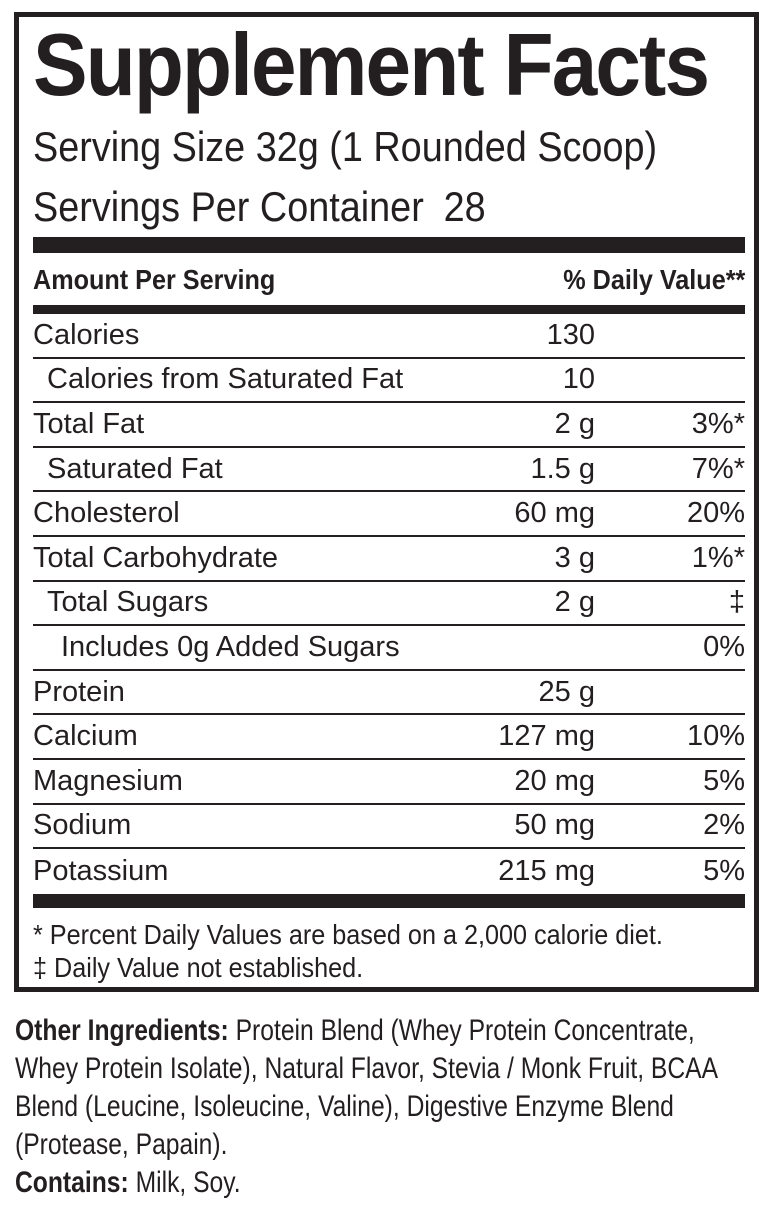 This screenshot has height=1206, width=776. Describe the element at coordinates (718, 423) in the screenshot. I see `nutrient-daily-value: 3%*` at that location.